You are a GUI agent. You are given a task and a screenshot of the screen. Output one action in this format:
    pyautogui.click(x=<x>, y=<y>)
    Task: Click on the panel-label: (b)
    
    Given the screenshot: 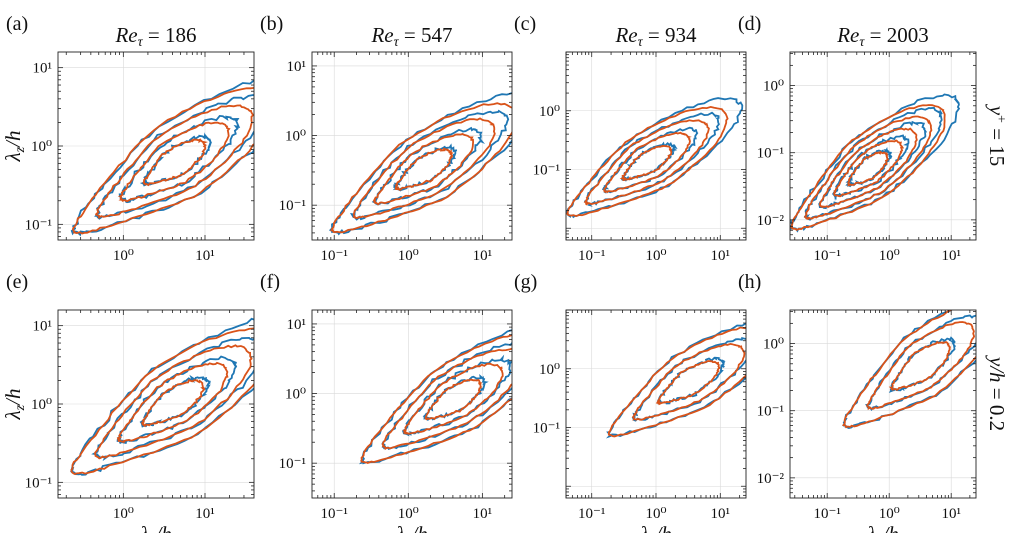 What is the action you would take?
    pyautogui.click(x=271, y=24)
    